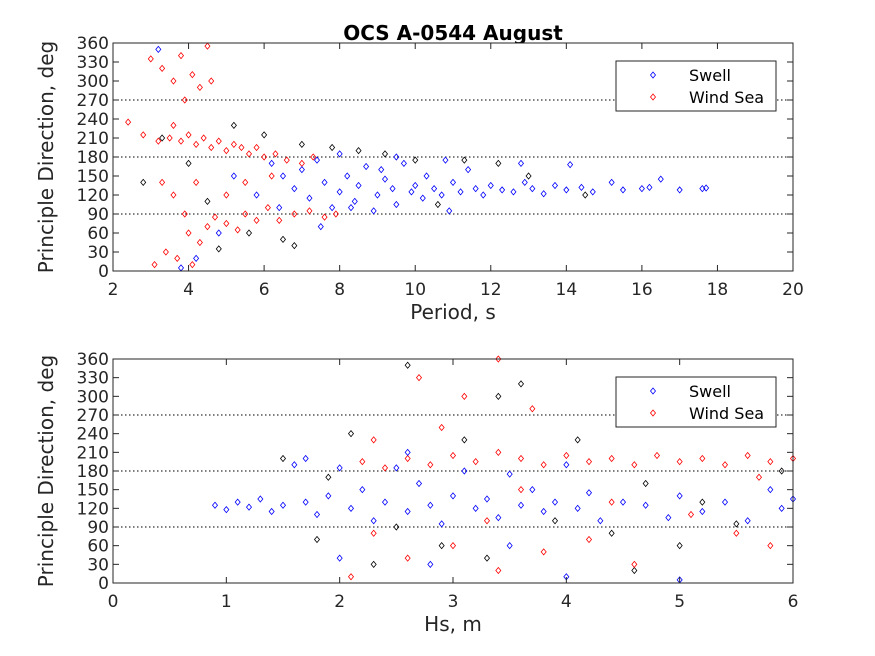  Describe the element at coordinates (726, 97) in the screenshot. I see `legend-entry: Wind Sea` at that location.